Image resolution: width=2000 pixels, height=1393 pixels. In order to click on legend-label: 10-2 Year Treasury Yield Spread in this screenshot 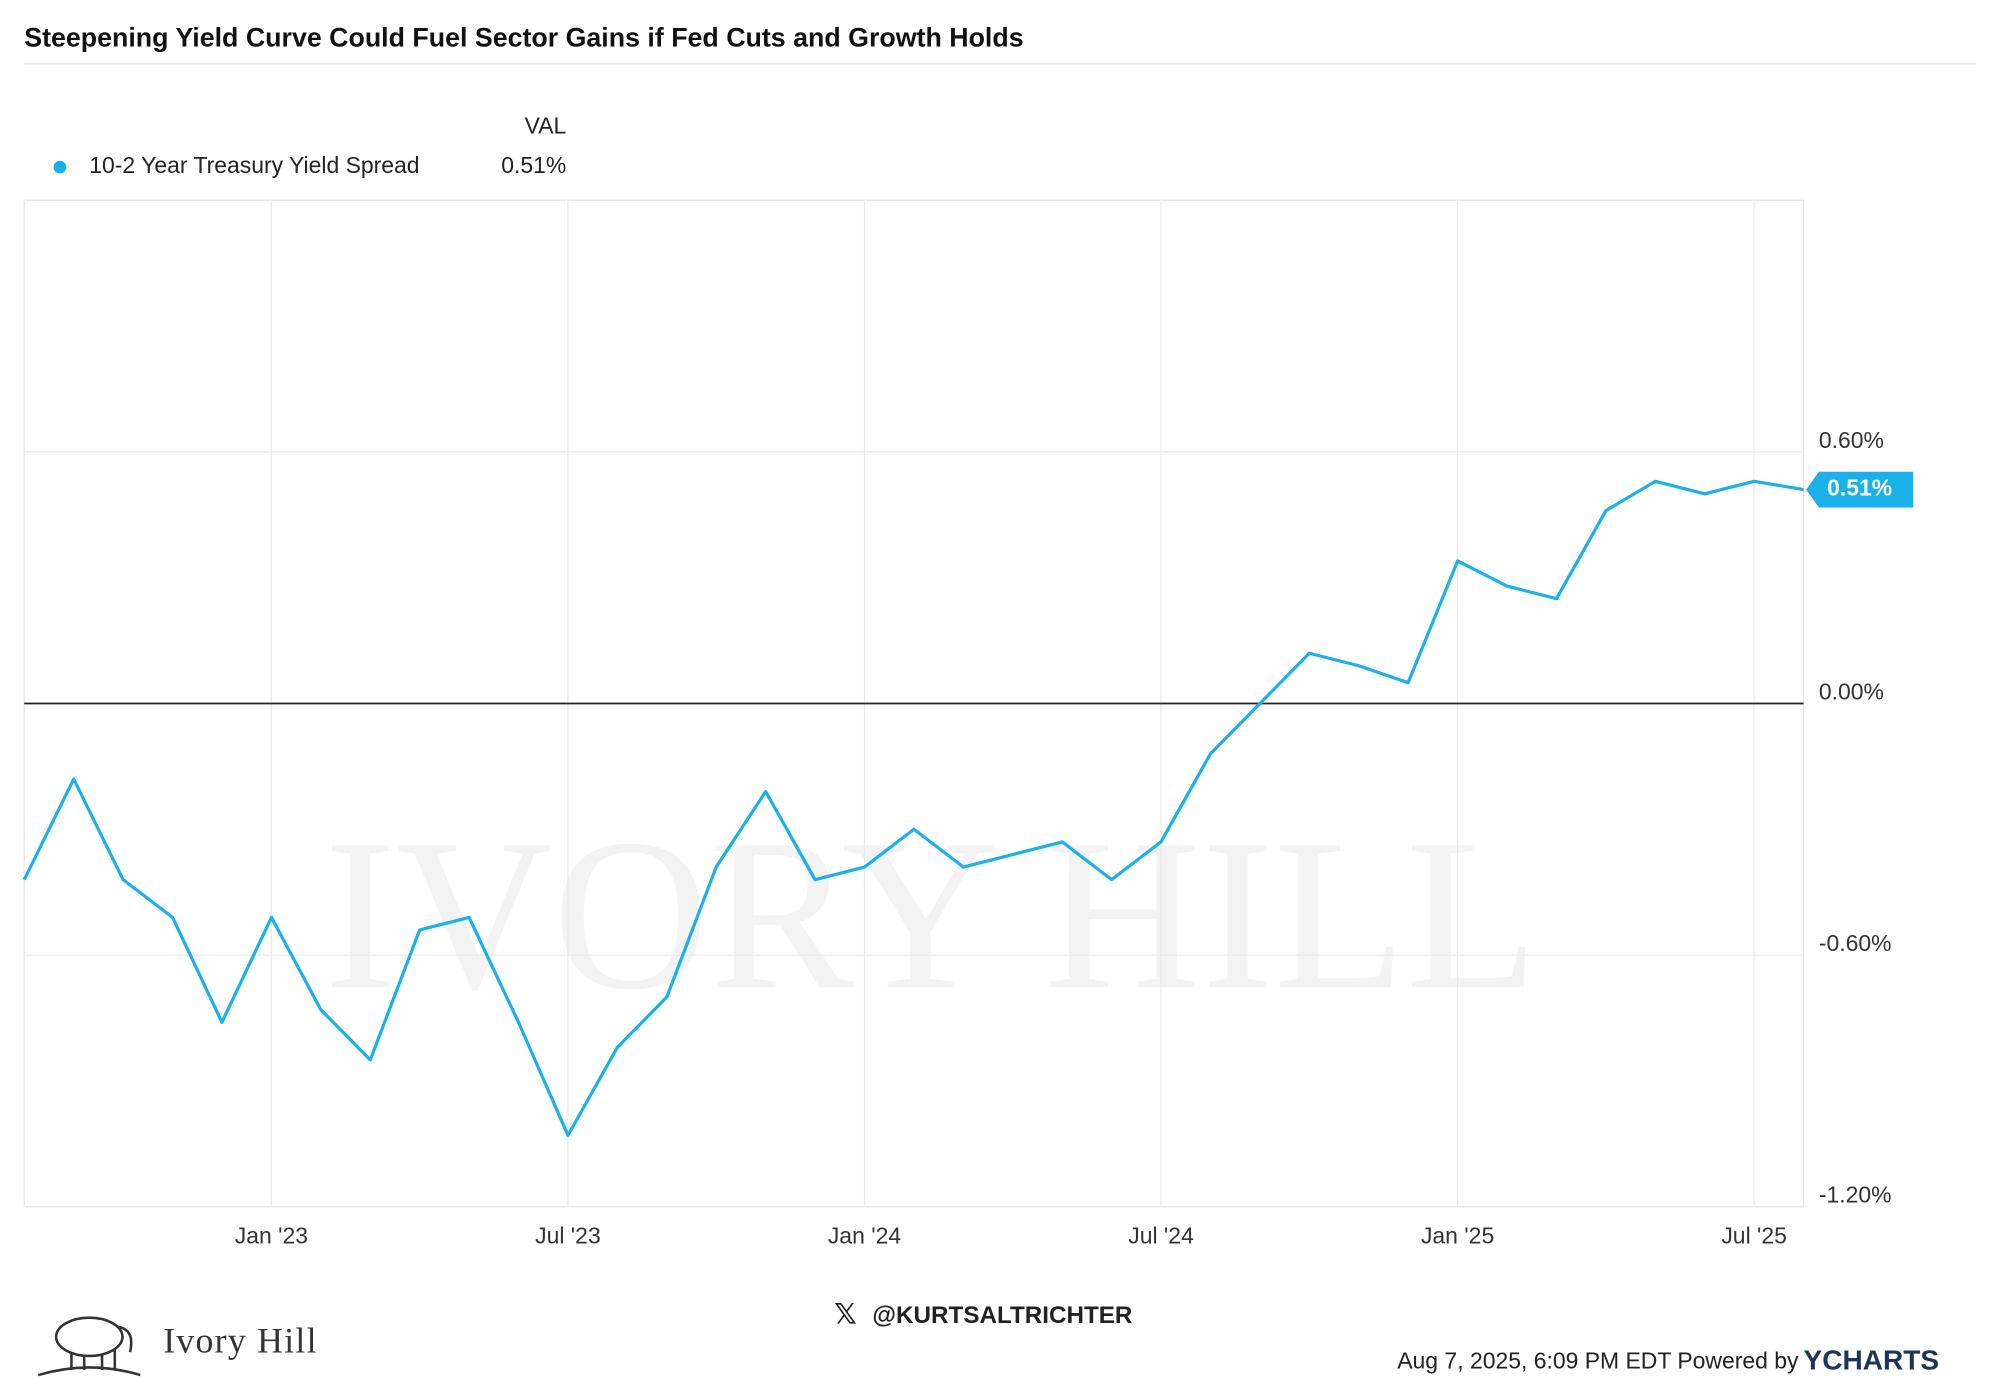, I will do `click(254, 165)`.